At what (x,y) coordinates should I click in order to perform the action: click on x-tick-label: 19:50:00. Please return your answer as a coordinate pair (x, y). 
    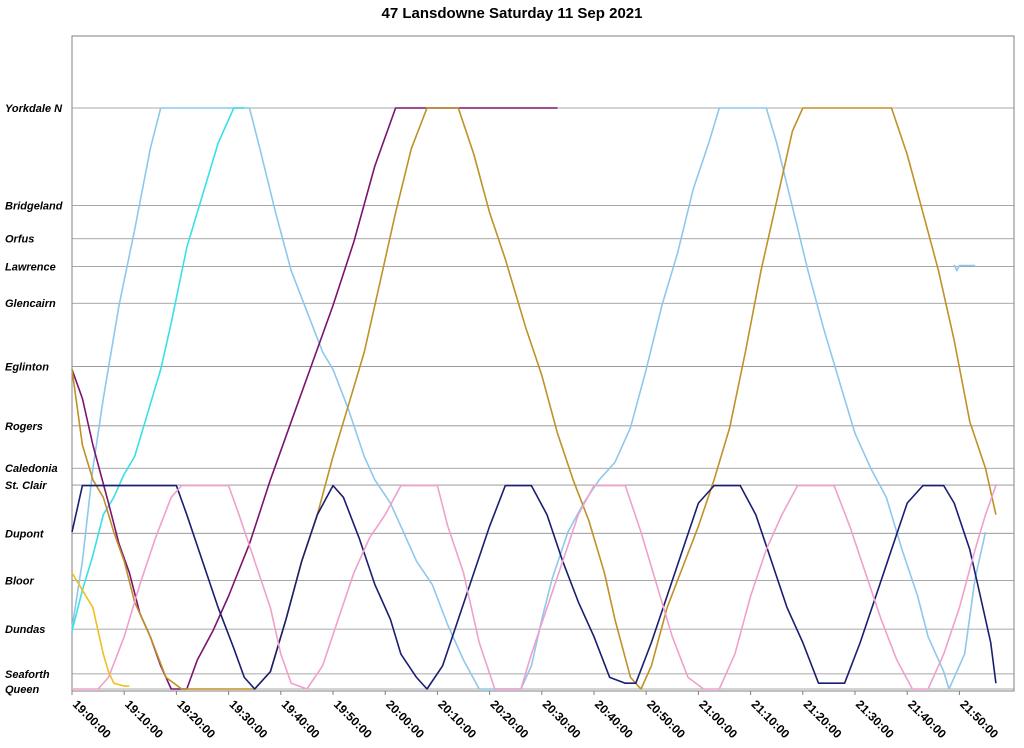
    Looking at the image, I should click on (353, 719).